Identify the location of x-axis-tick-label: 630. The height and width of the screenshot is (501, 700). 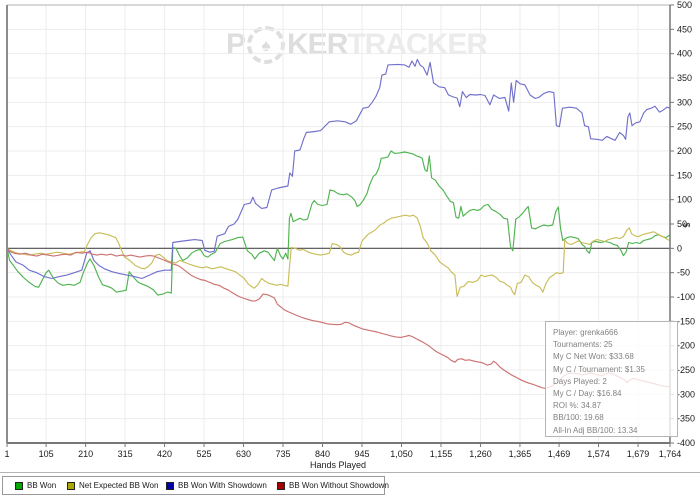
(243, 454).